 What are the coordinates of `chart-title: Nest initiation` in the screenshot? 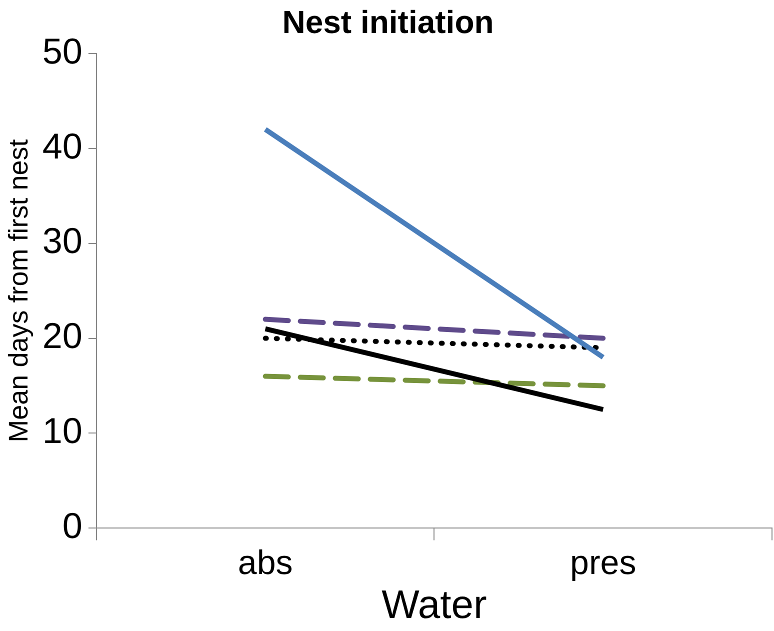 It's located at (388, 22).